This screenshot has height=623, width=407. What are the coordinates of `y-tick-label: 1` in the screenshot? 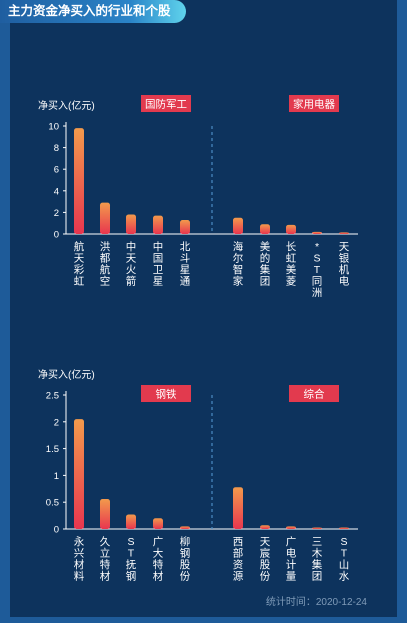 It's located at (56, 476).